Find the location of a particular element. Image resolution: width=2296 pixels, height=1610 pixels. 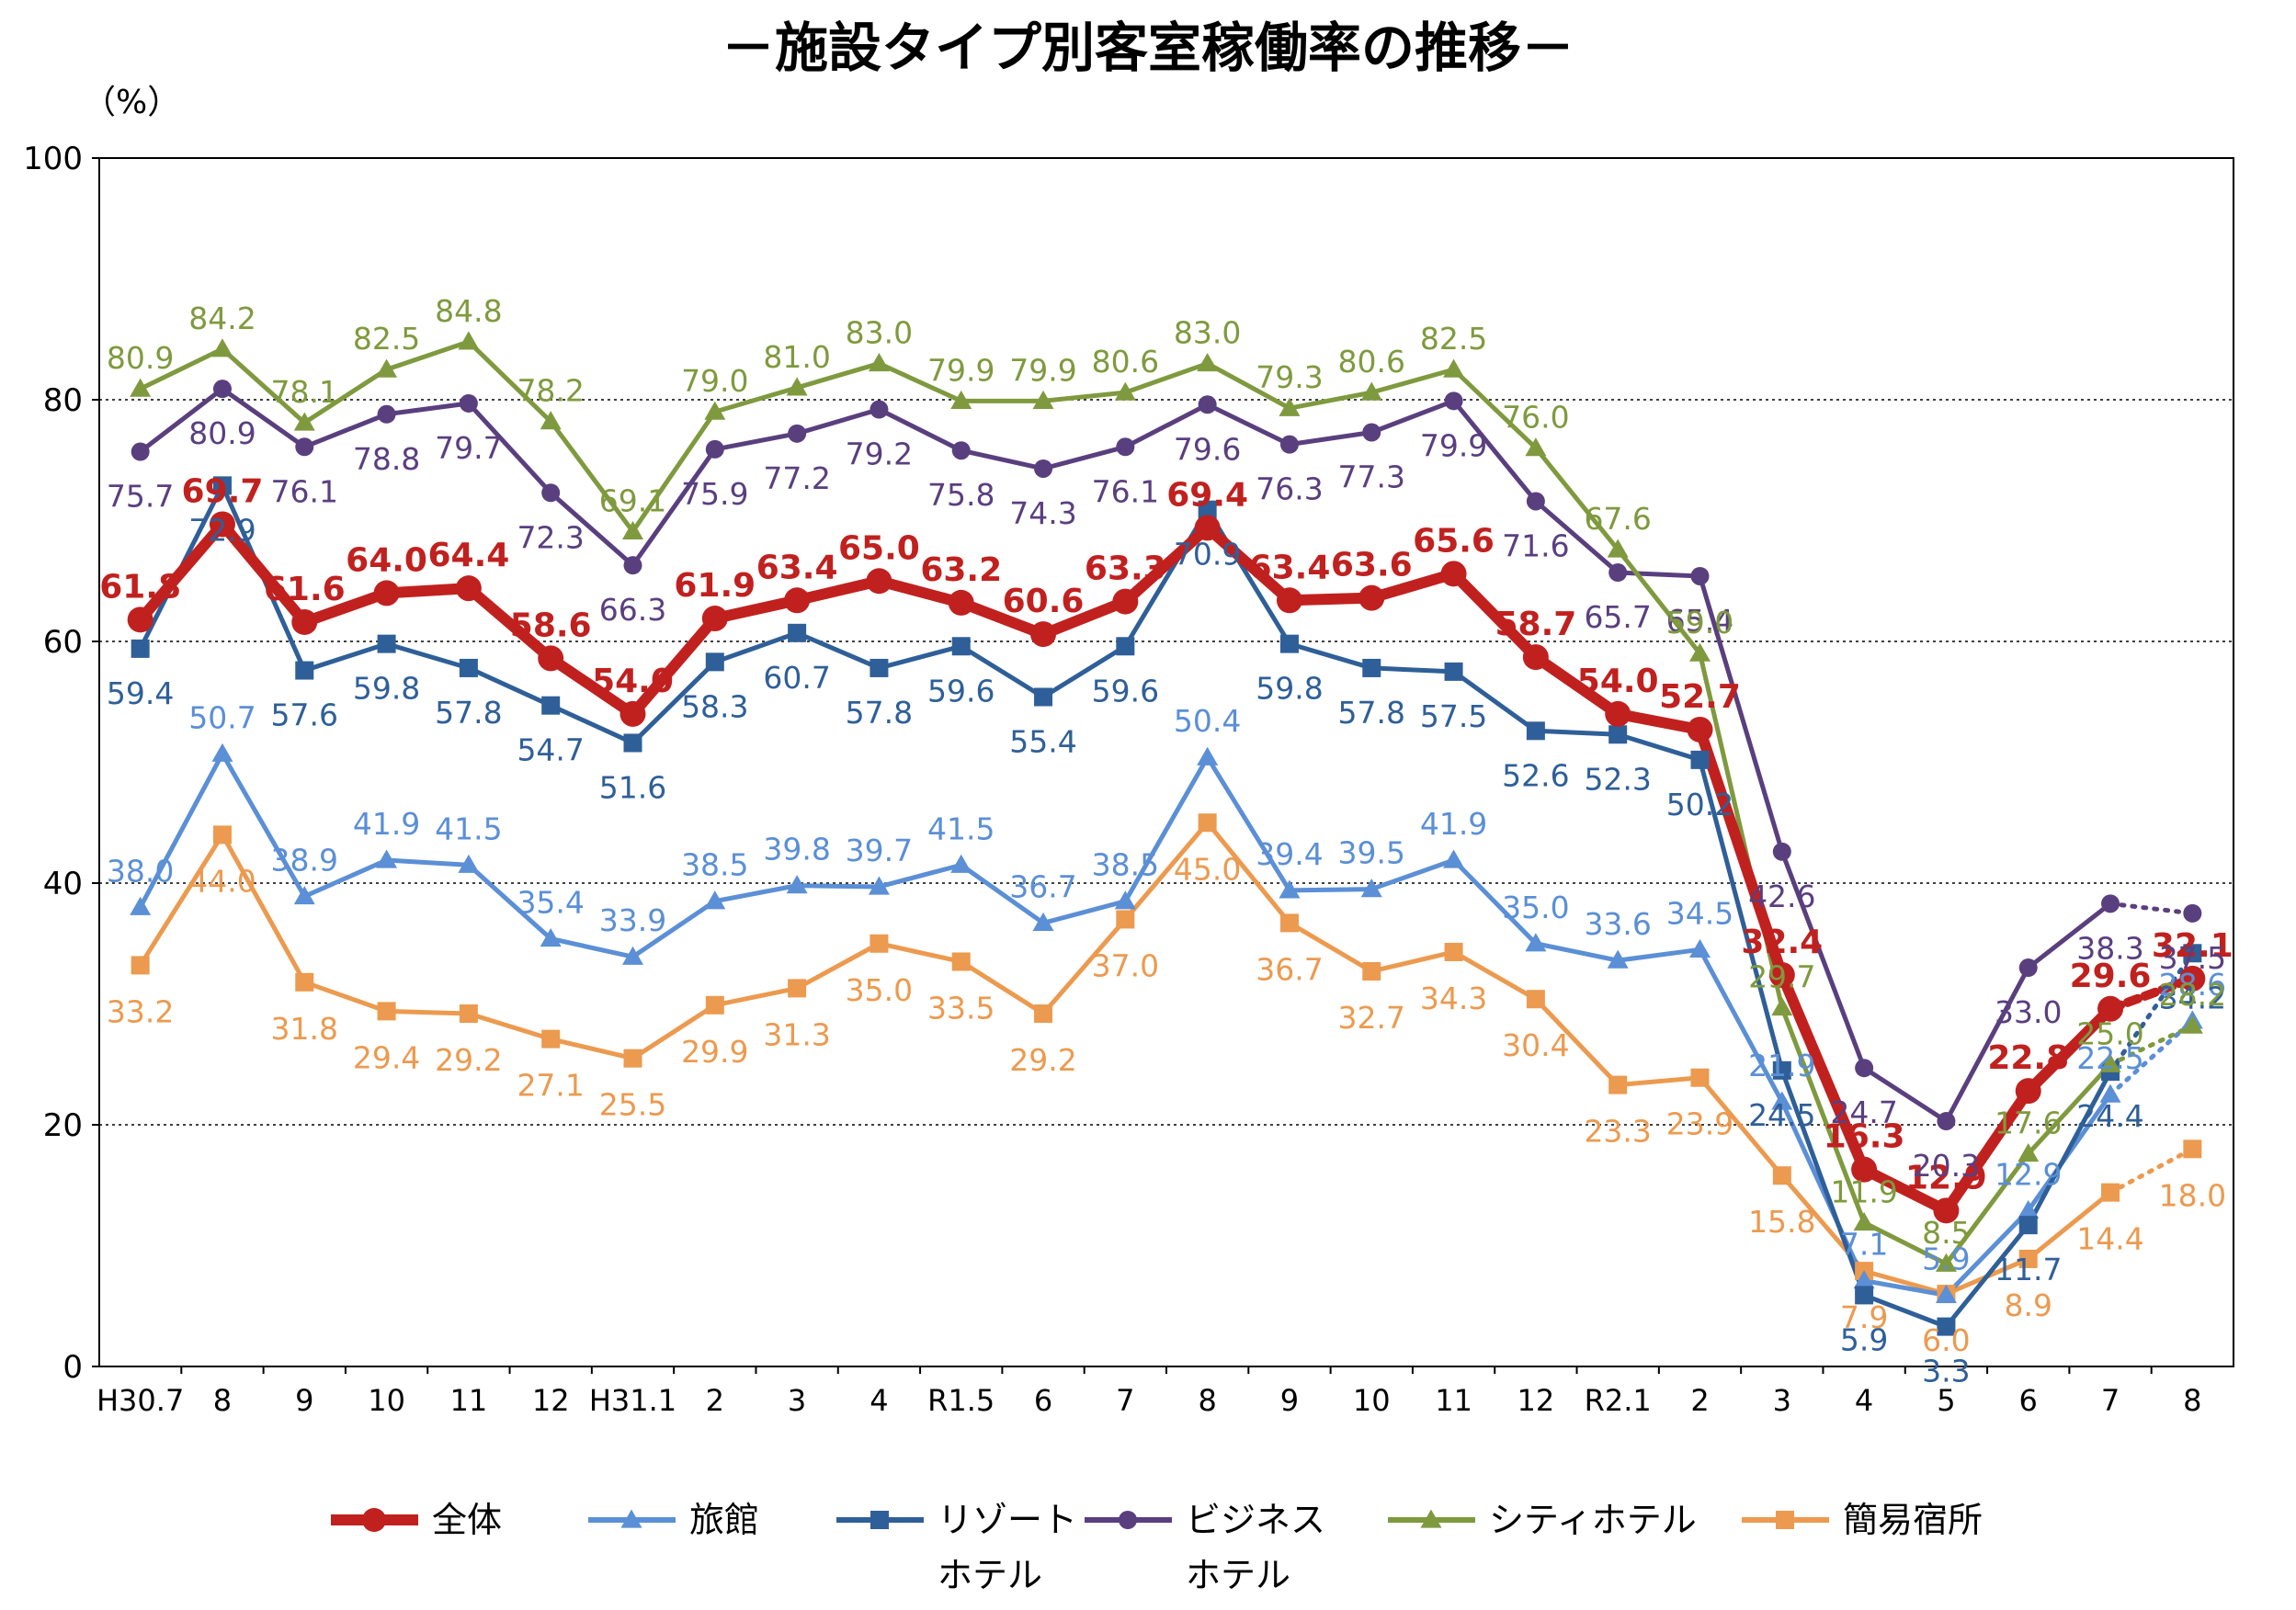

data-label: 29.9 is located at coordinates (715, 1052).